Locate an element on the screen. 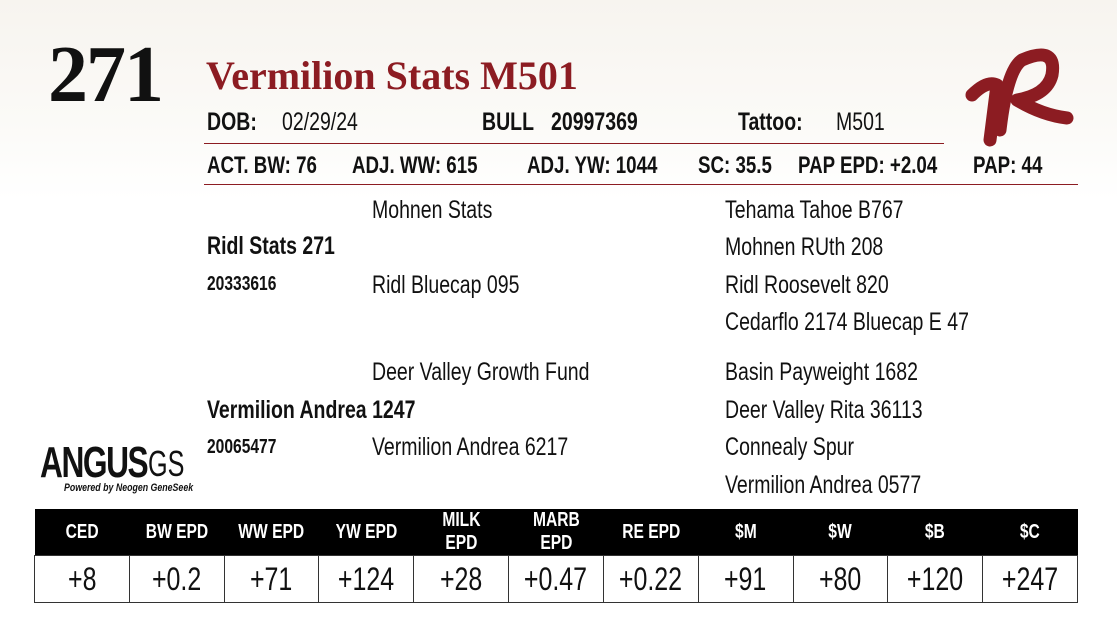 The image size is (1117, 623). dam-dam: Vermilion Andrea 6217 is located at coordinates (470, 447).